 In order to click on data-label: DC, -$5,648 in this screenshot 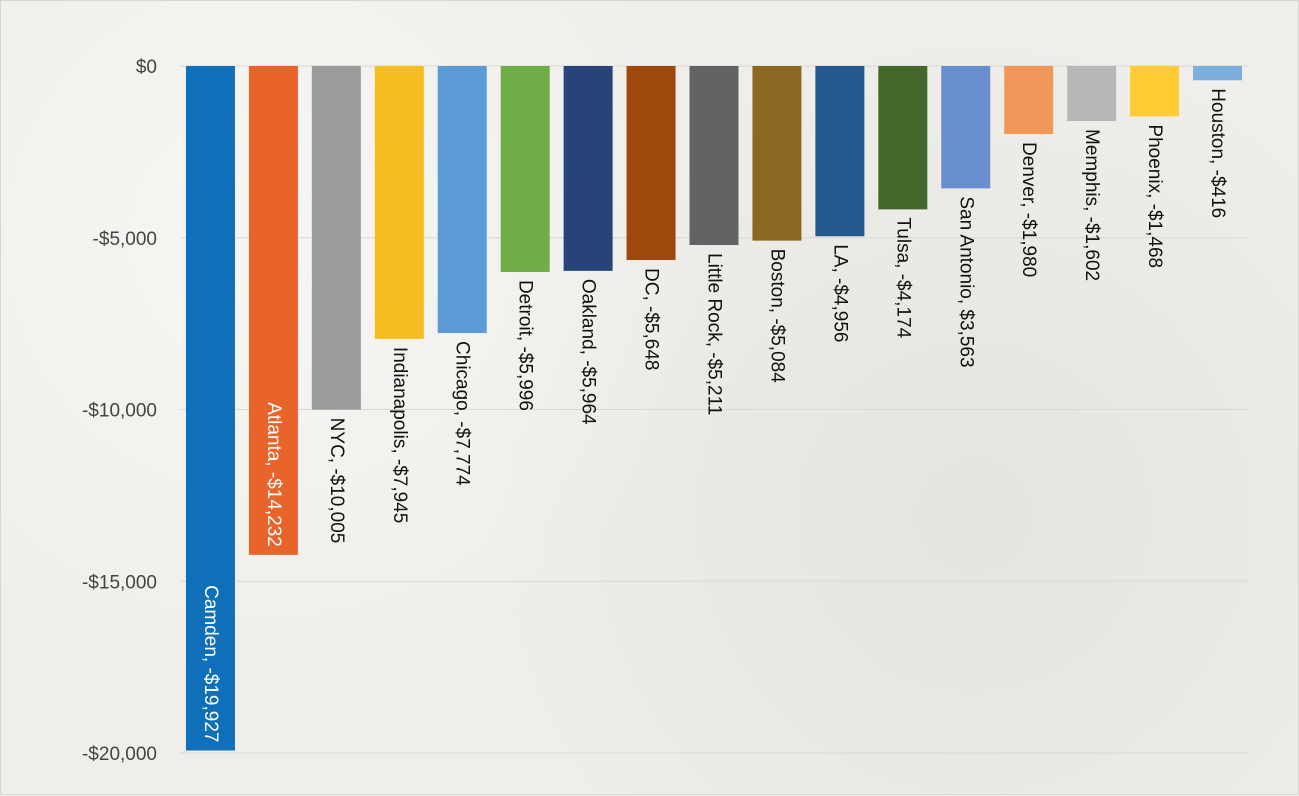, I will do `click(651, 319)`.